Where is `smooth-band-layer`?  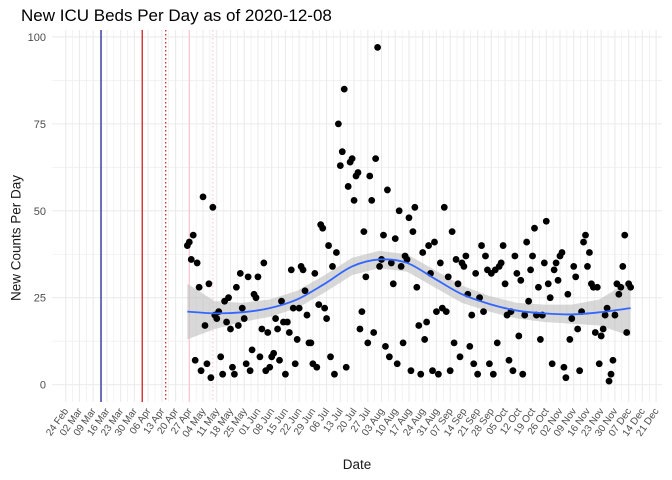
smooth-band-layer is located at coordinates (409, 295).